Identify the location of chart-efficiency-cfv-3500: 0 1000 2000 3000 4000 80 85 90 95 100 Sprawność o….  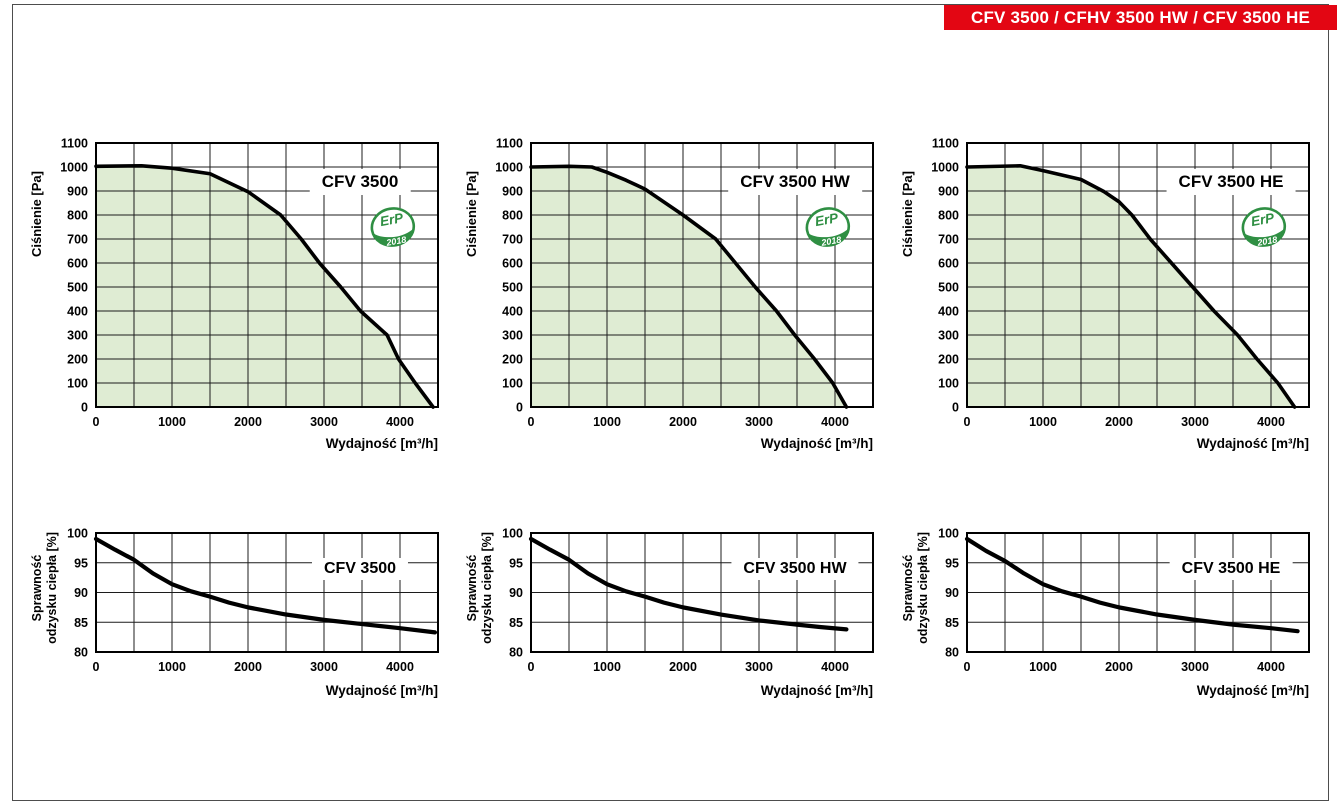
(243, 615).